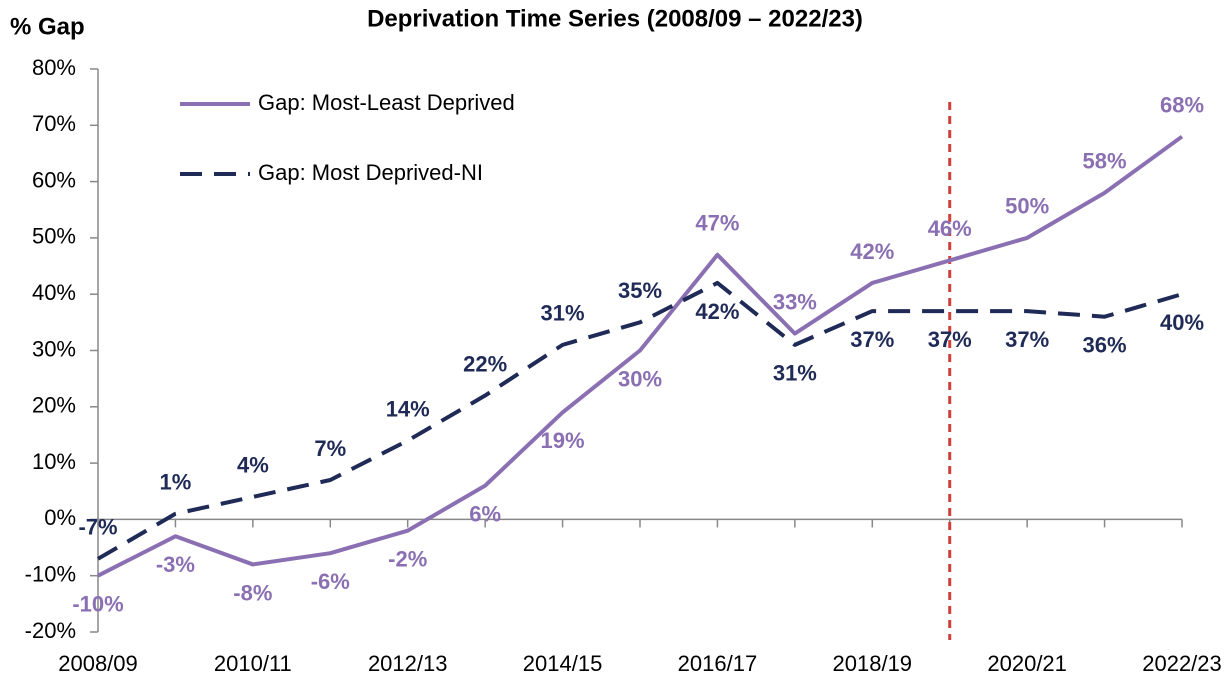 The image size is (1231, 676). I want to click on data-label: 47%, so click(717, 223).